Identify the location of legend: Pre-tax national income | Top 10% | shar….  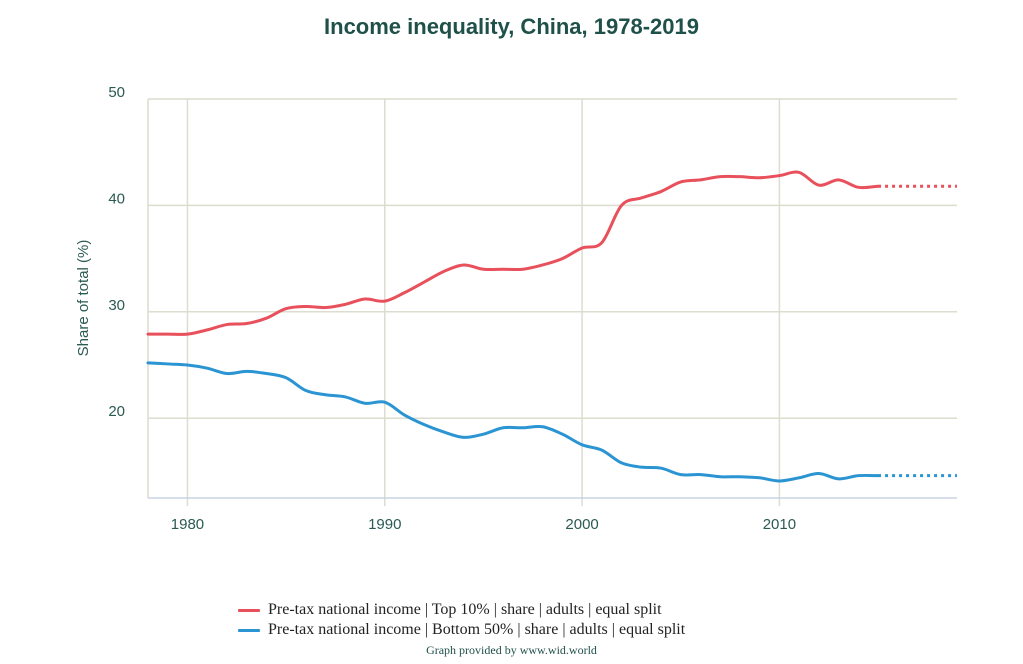
(461, 620).